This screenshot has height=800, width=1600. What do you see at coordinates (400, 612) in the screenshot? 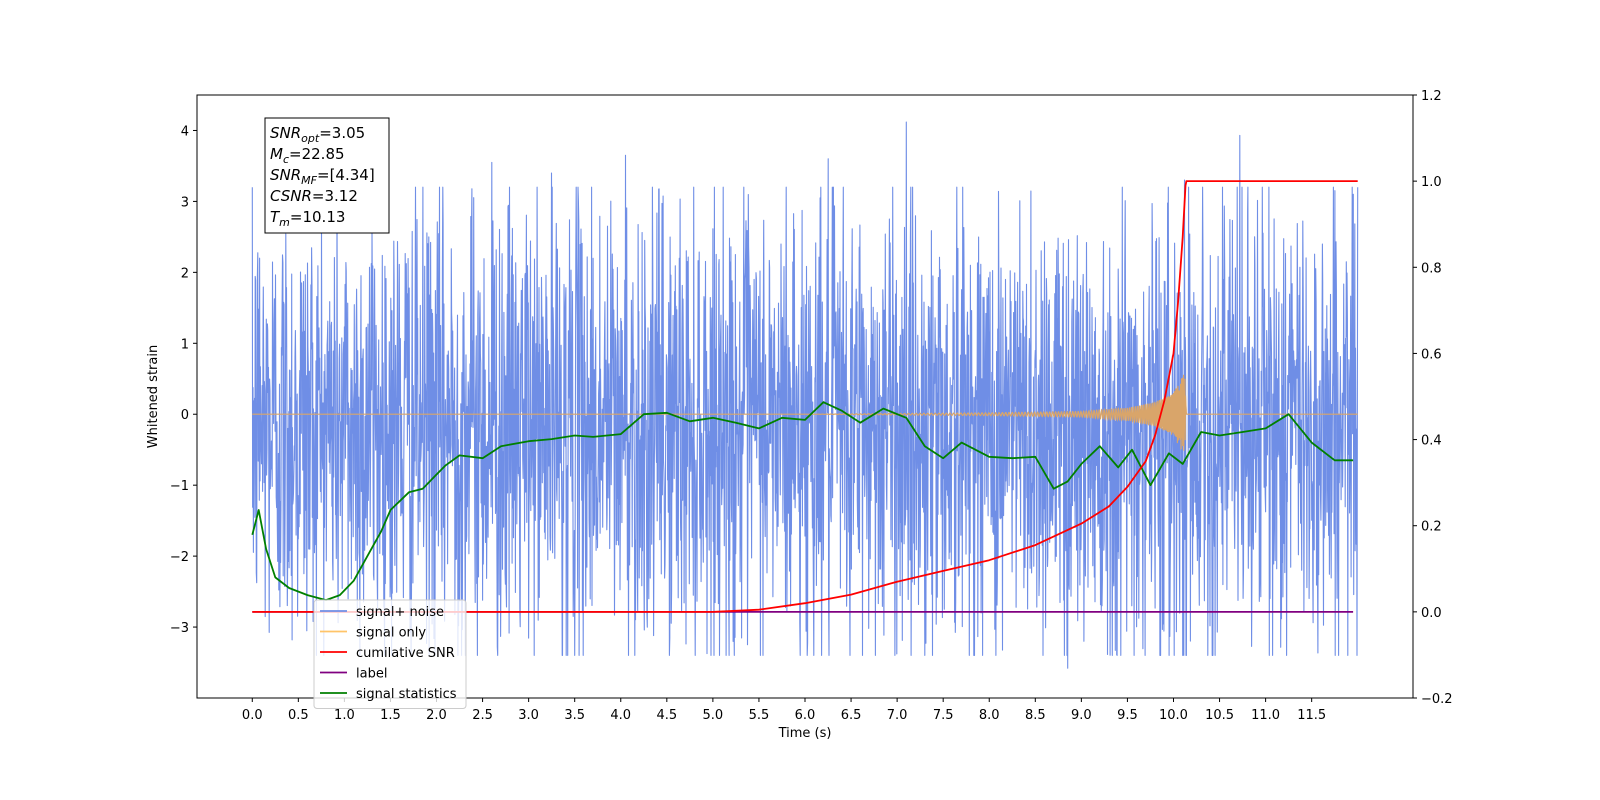
I see `legend-label: signal+ noise` at bounding box center [400, 612].